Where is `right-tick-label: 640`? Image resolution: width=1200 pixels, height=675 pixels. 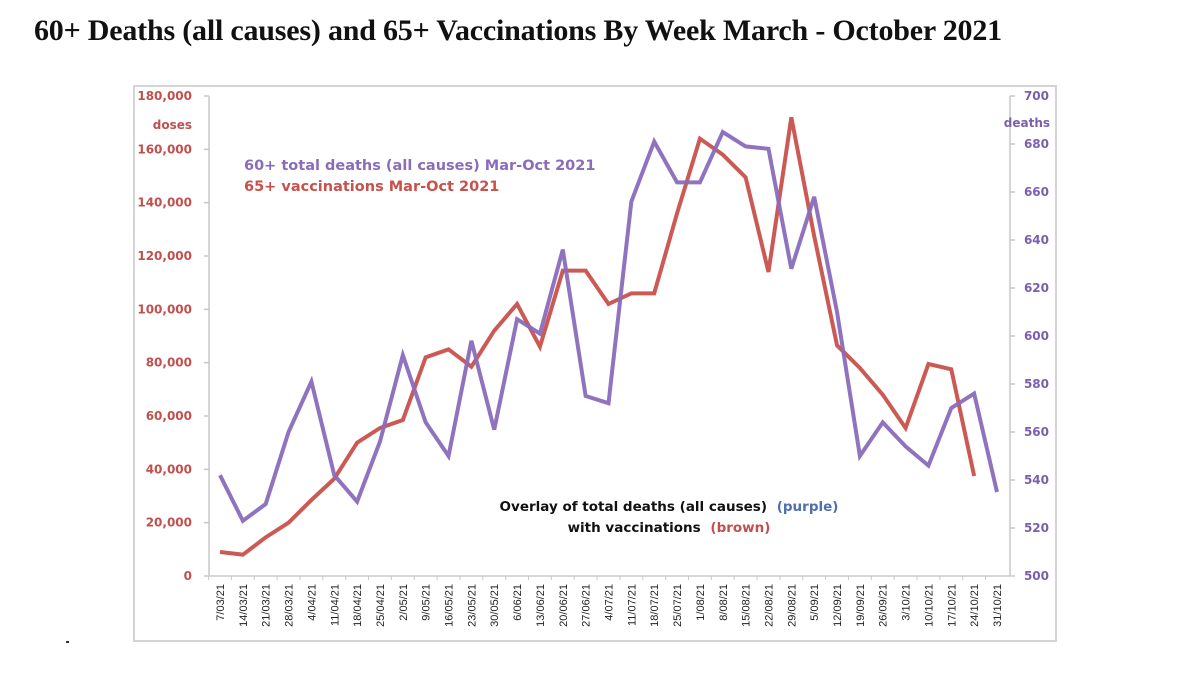 right-tick-label: 640 is located at coordinates (1036, 240).